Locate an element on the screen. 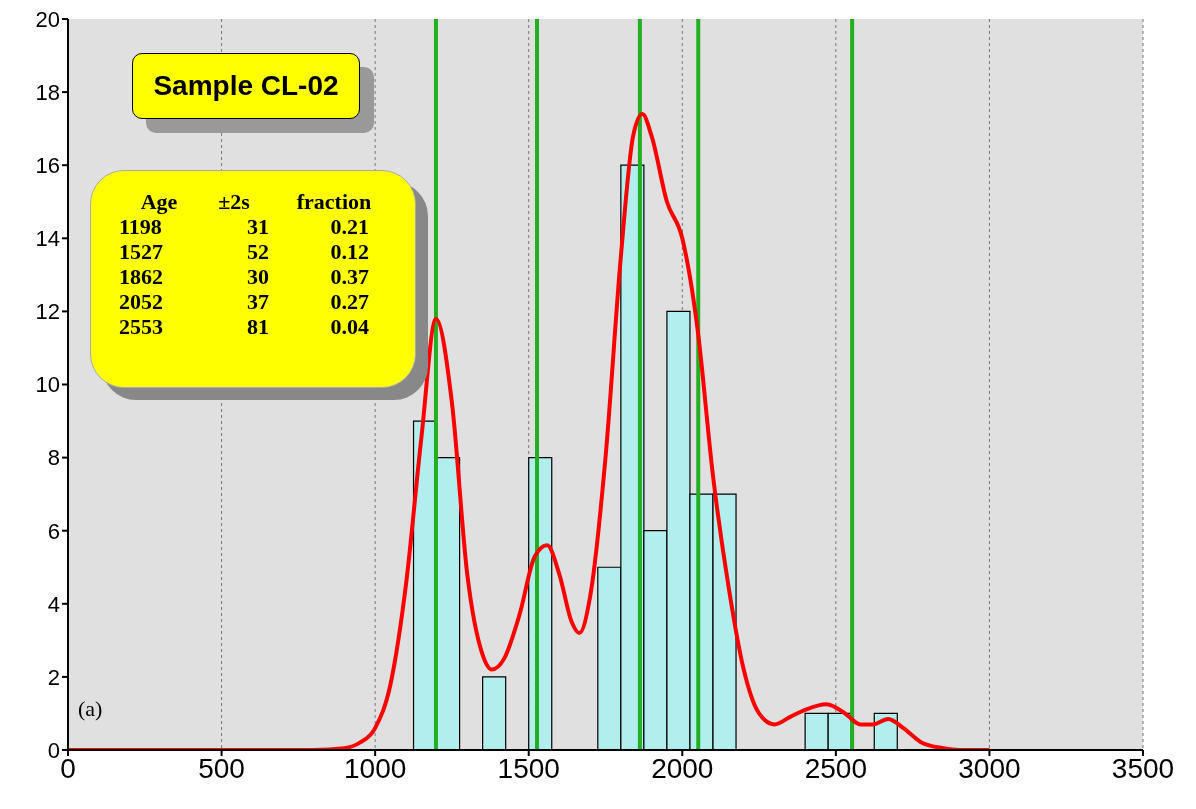  x-tick-label: 3000 is located at coordinates (989, 768).